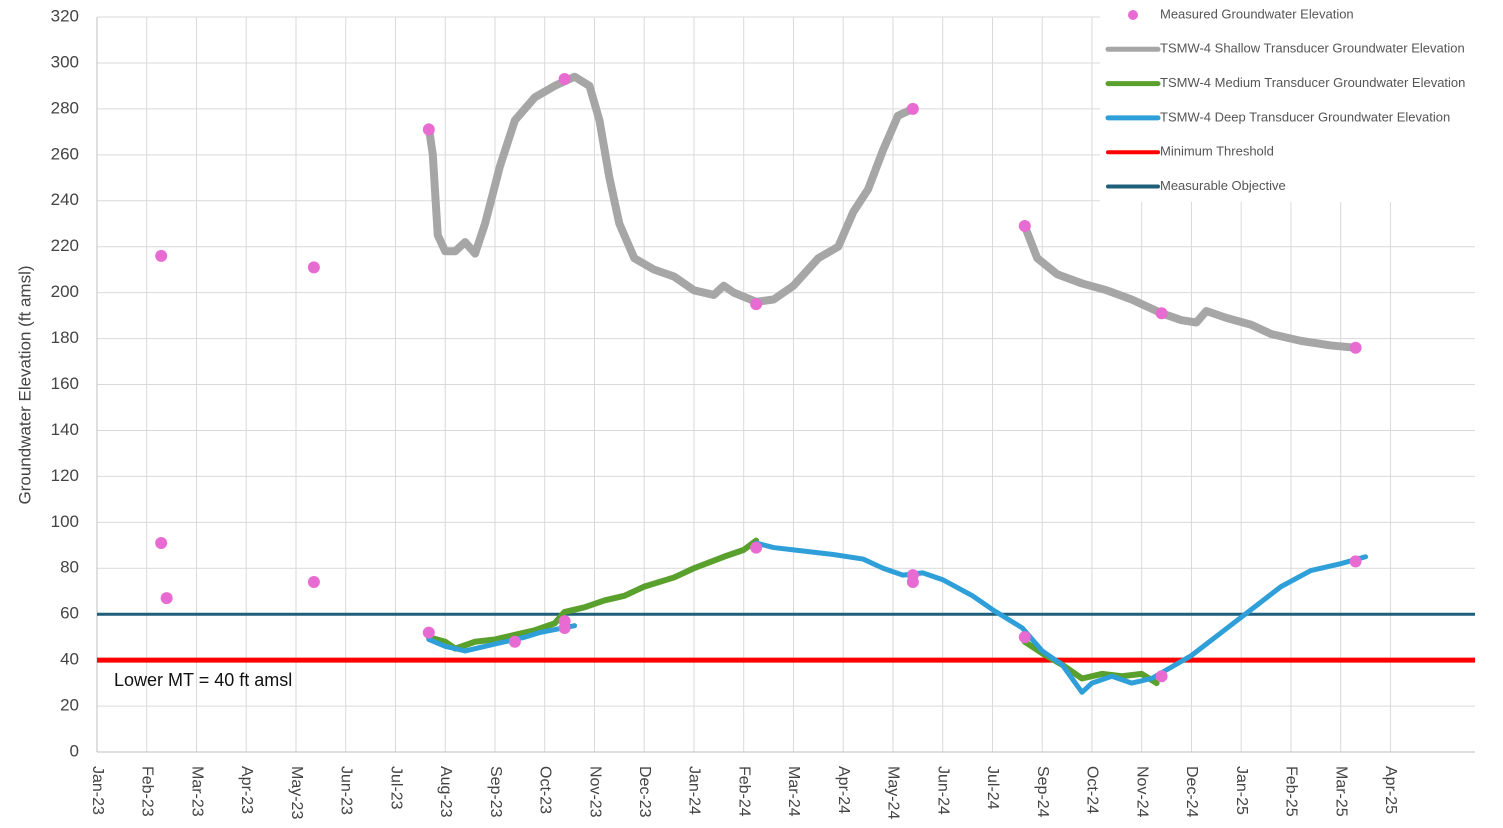 The image size is (1503, 828). I want to click on x-tick-label: Mar-25, so click(1340, 791).